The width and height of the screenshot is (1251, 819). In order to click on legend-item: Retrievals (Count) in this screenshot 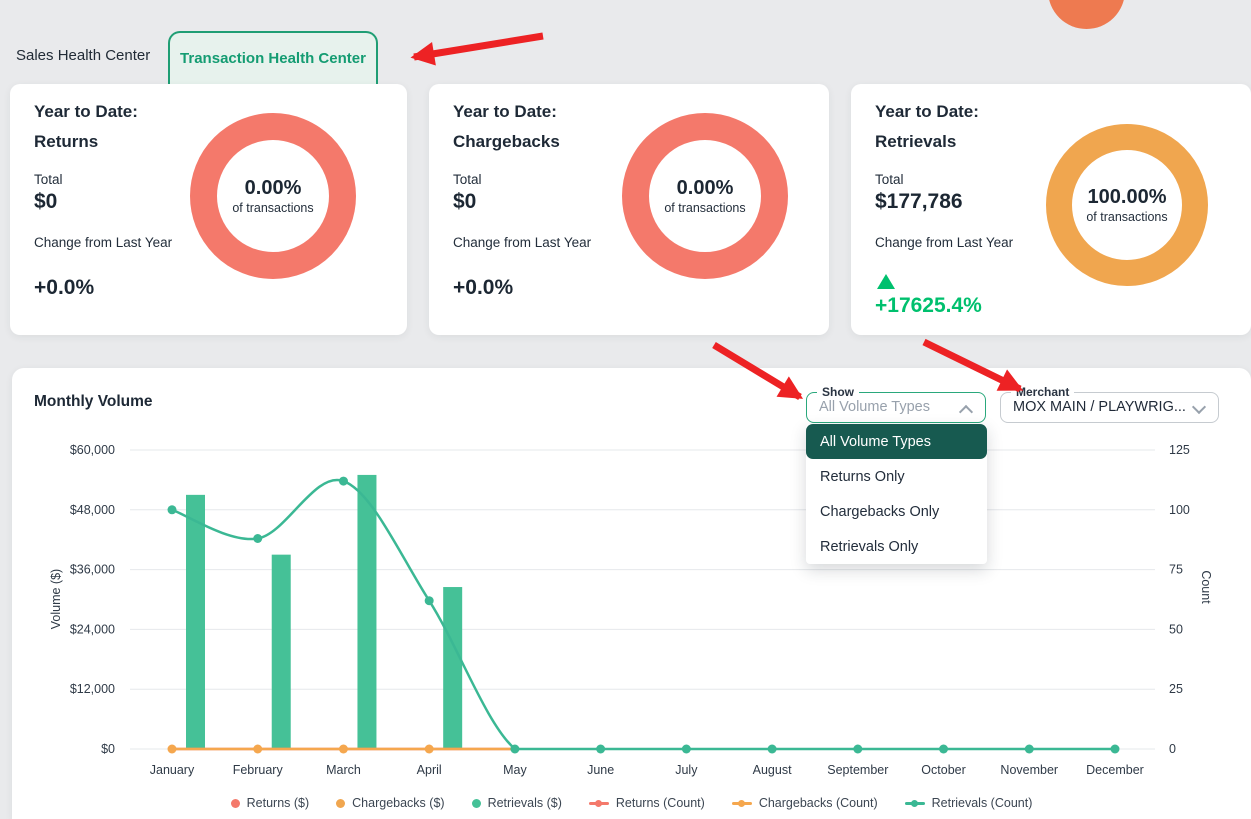, I will do `click(968, 803)`.